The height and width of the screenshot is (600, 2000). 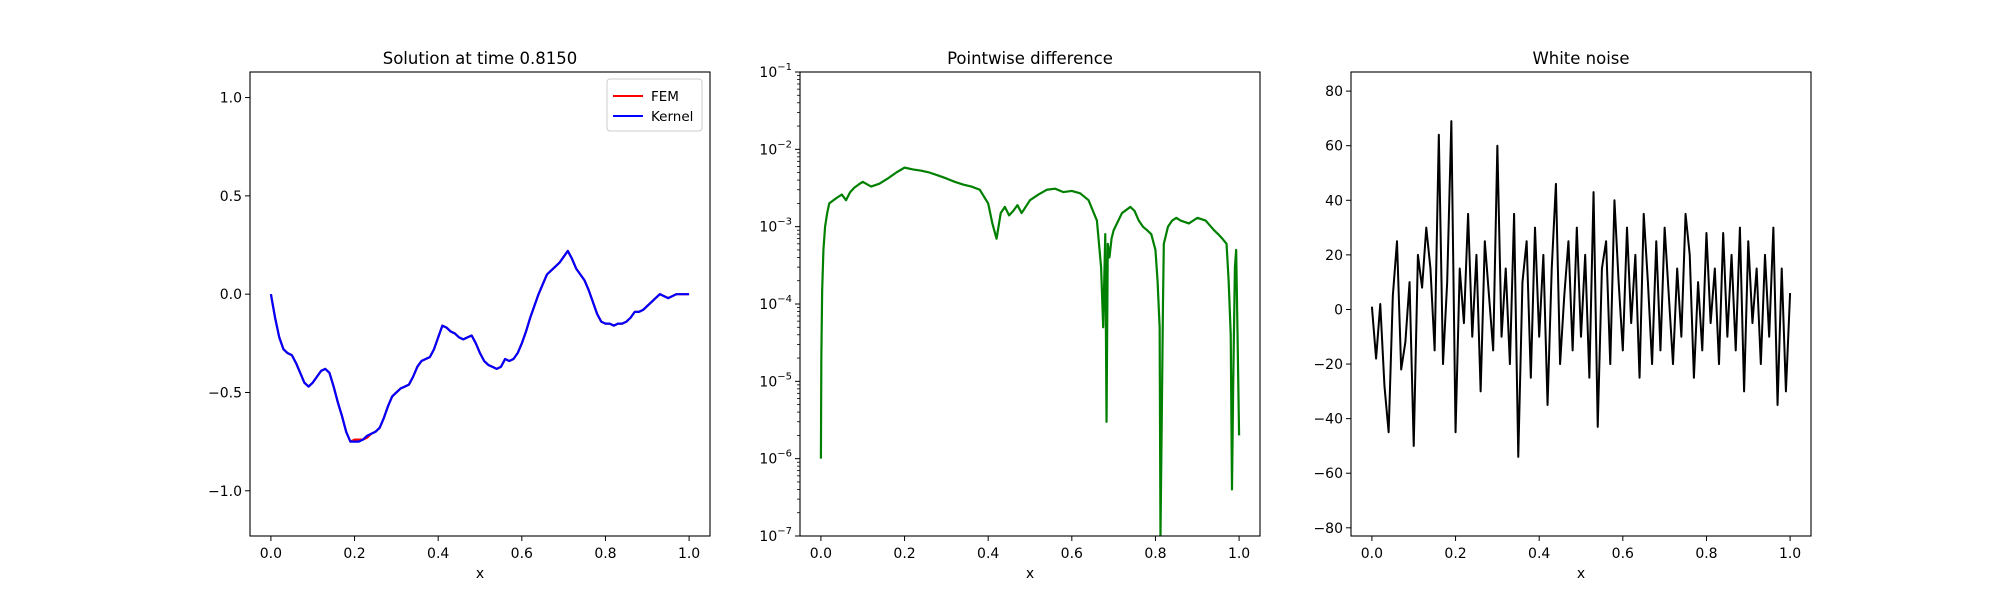 I want to click on y-tick-label: −40, so click(x=1328, y=420).